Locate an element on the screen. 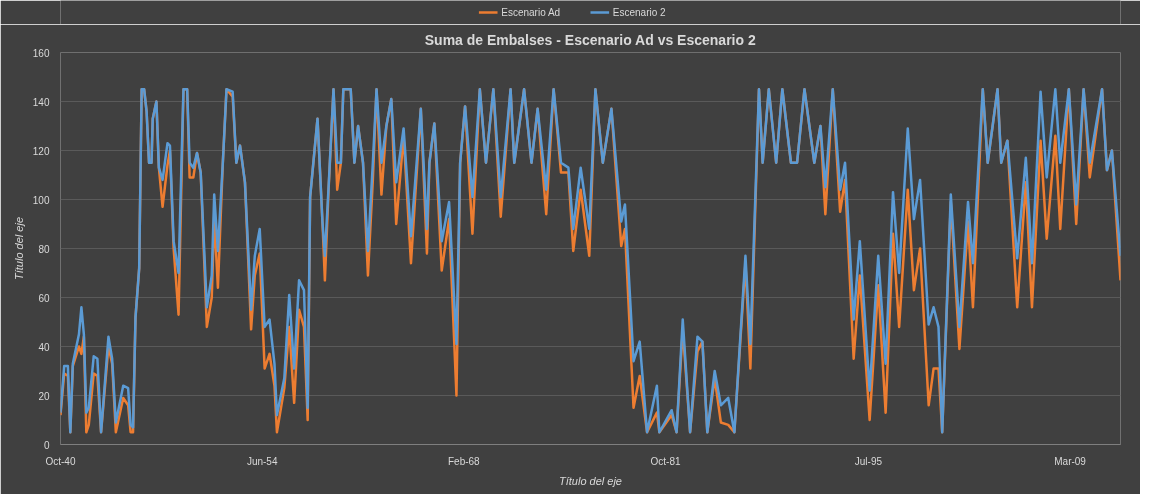 Image resolution: width=1151 pixels, height=502 pixels. x-tick-label: Jul-95 is located at coordinates (868, 461).